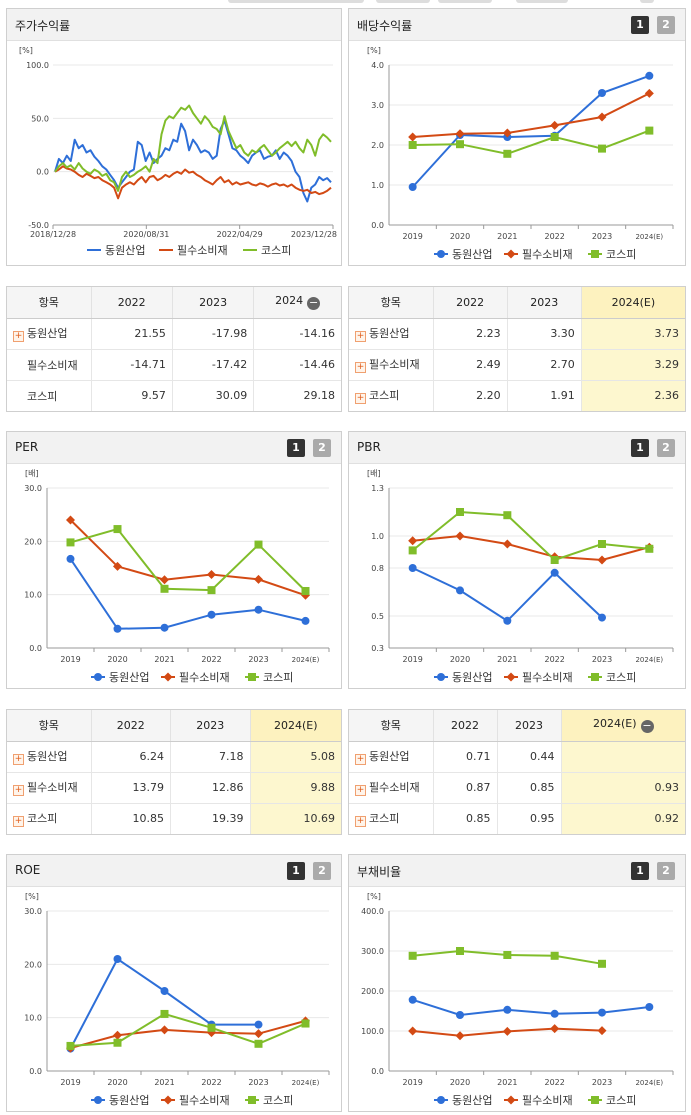 This screenshot has width=691, height=1115. Describe the element at coordinates (213, 334) in the screenshot. I see `cell: -17.98` at that location.